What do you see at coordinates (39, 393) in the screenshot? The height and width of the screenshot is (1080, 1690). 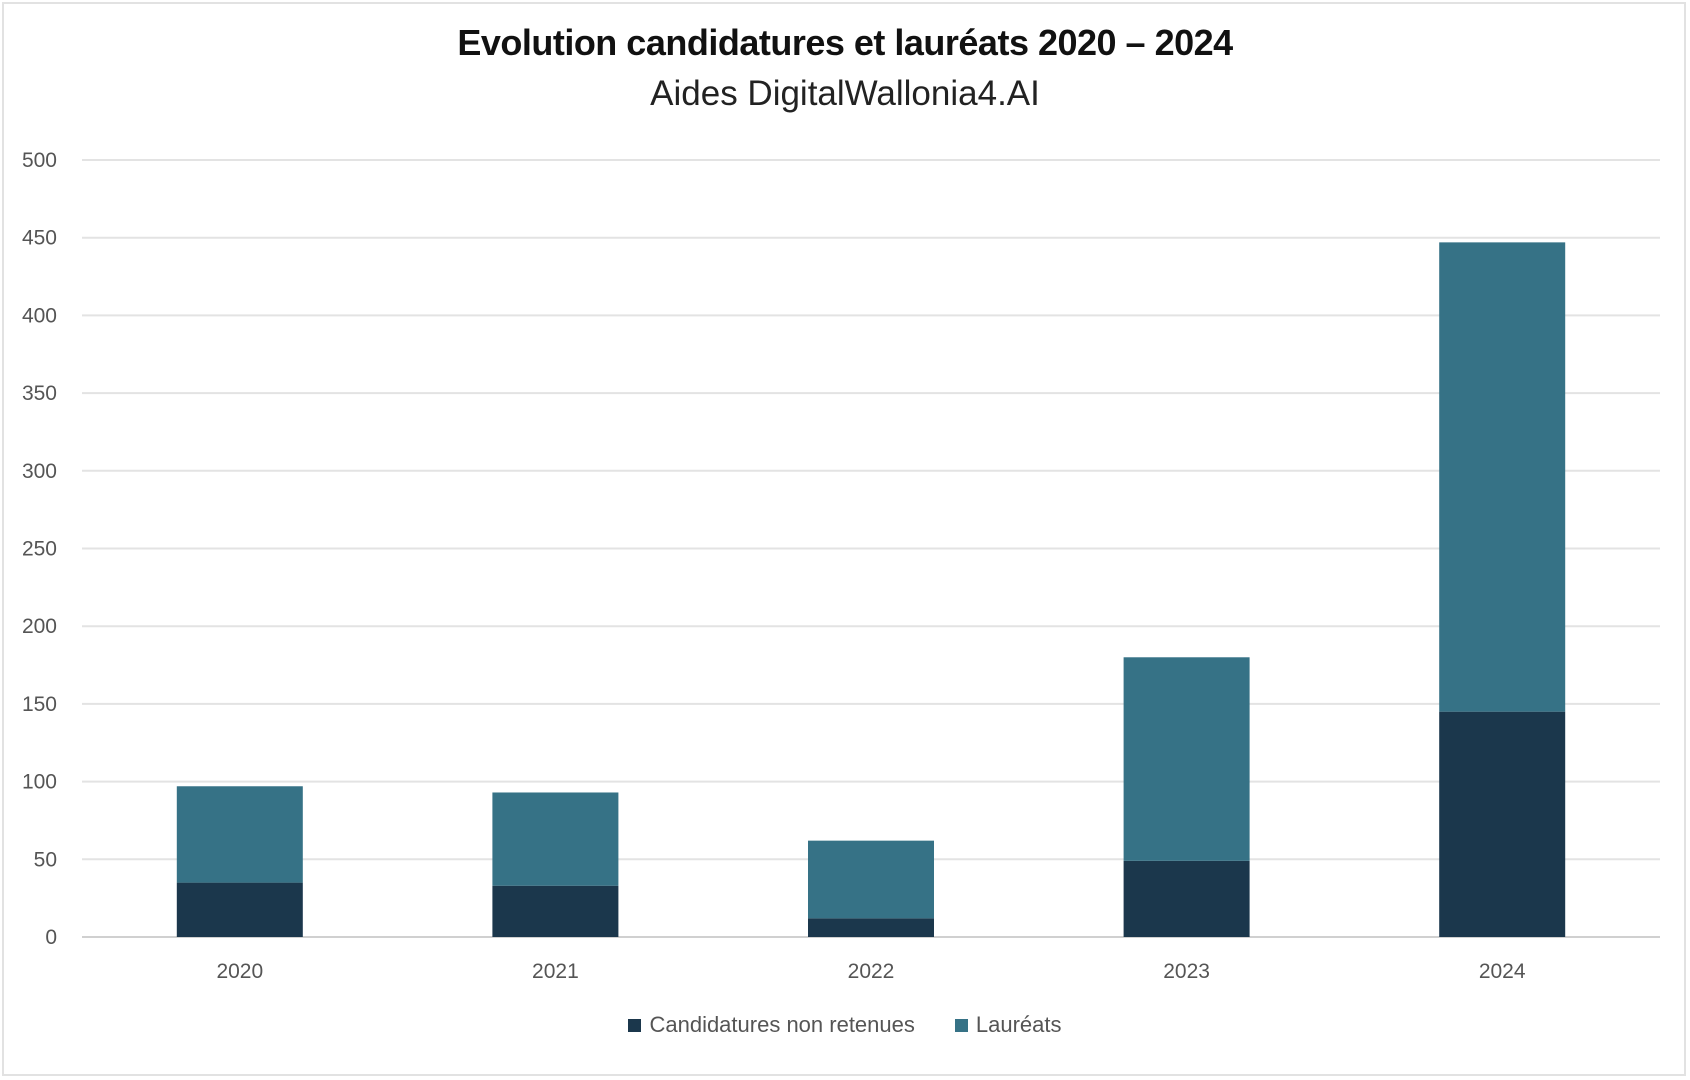 I see `y-tick-label: 350` at bounding box center [39, 393].